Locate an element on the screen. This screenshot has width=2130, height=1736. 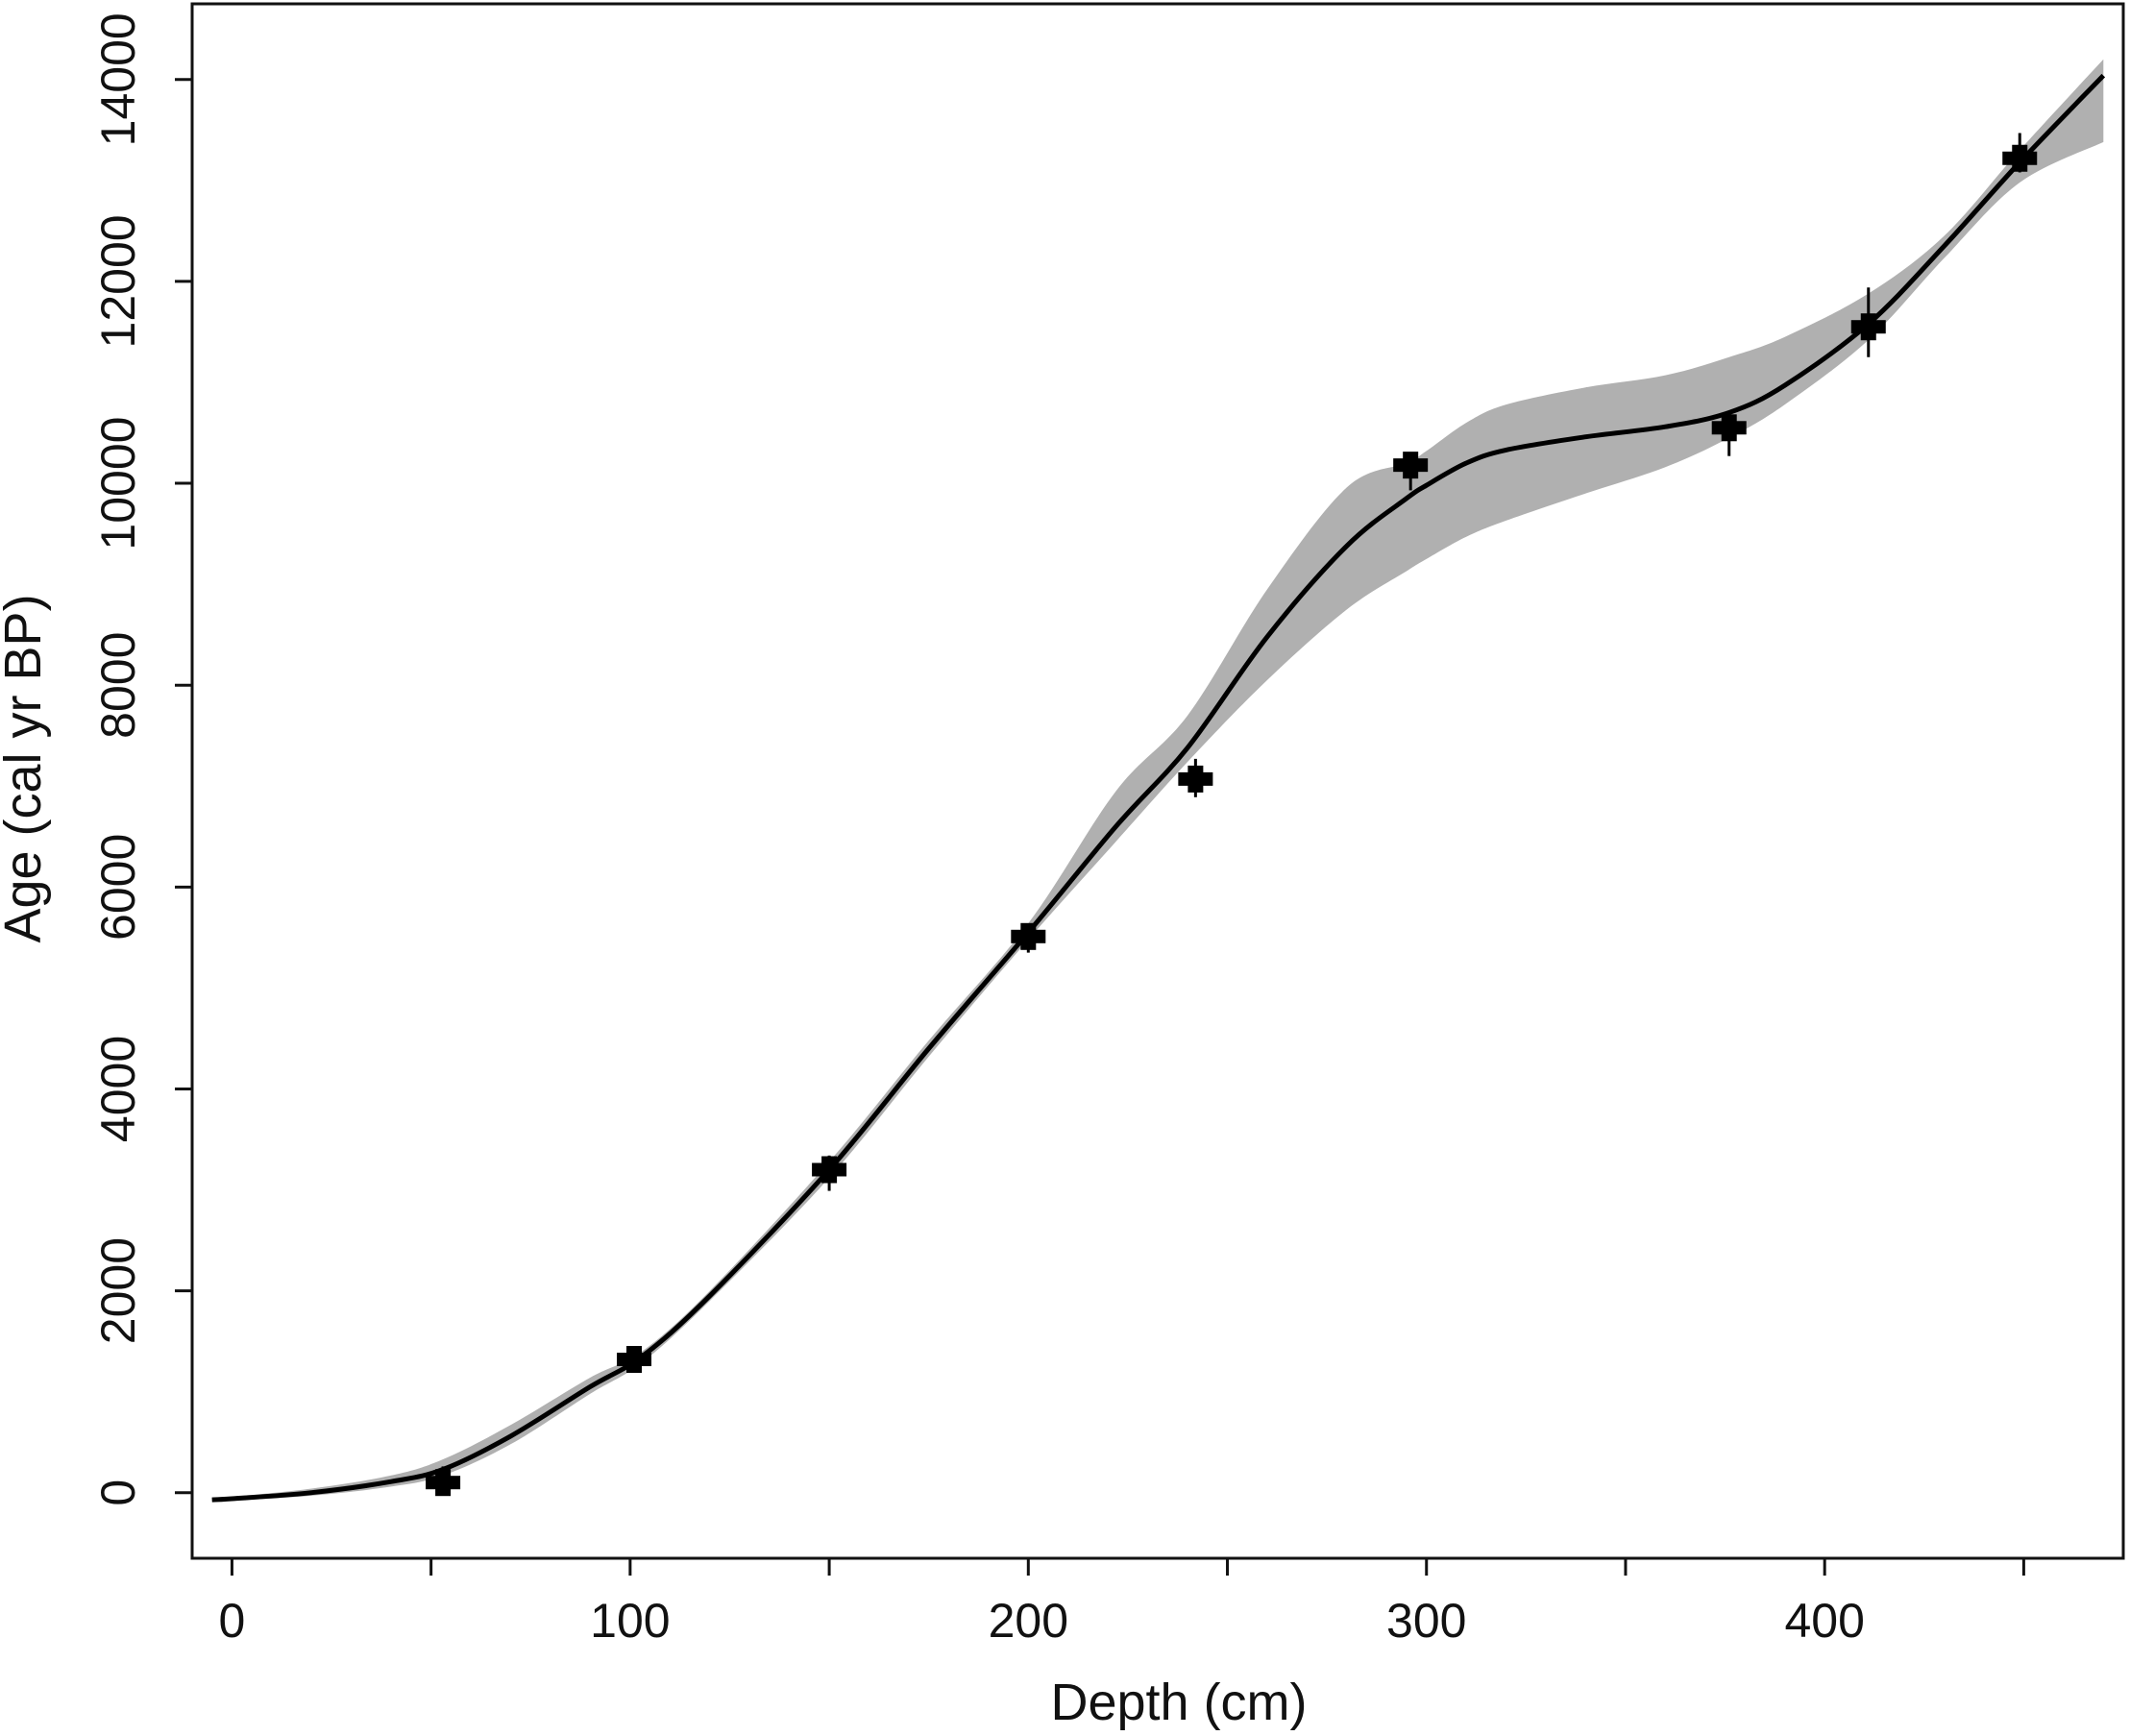
y-tick-label: 8000 is located at coordinates (118, 685).